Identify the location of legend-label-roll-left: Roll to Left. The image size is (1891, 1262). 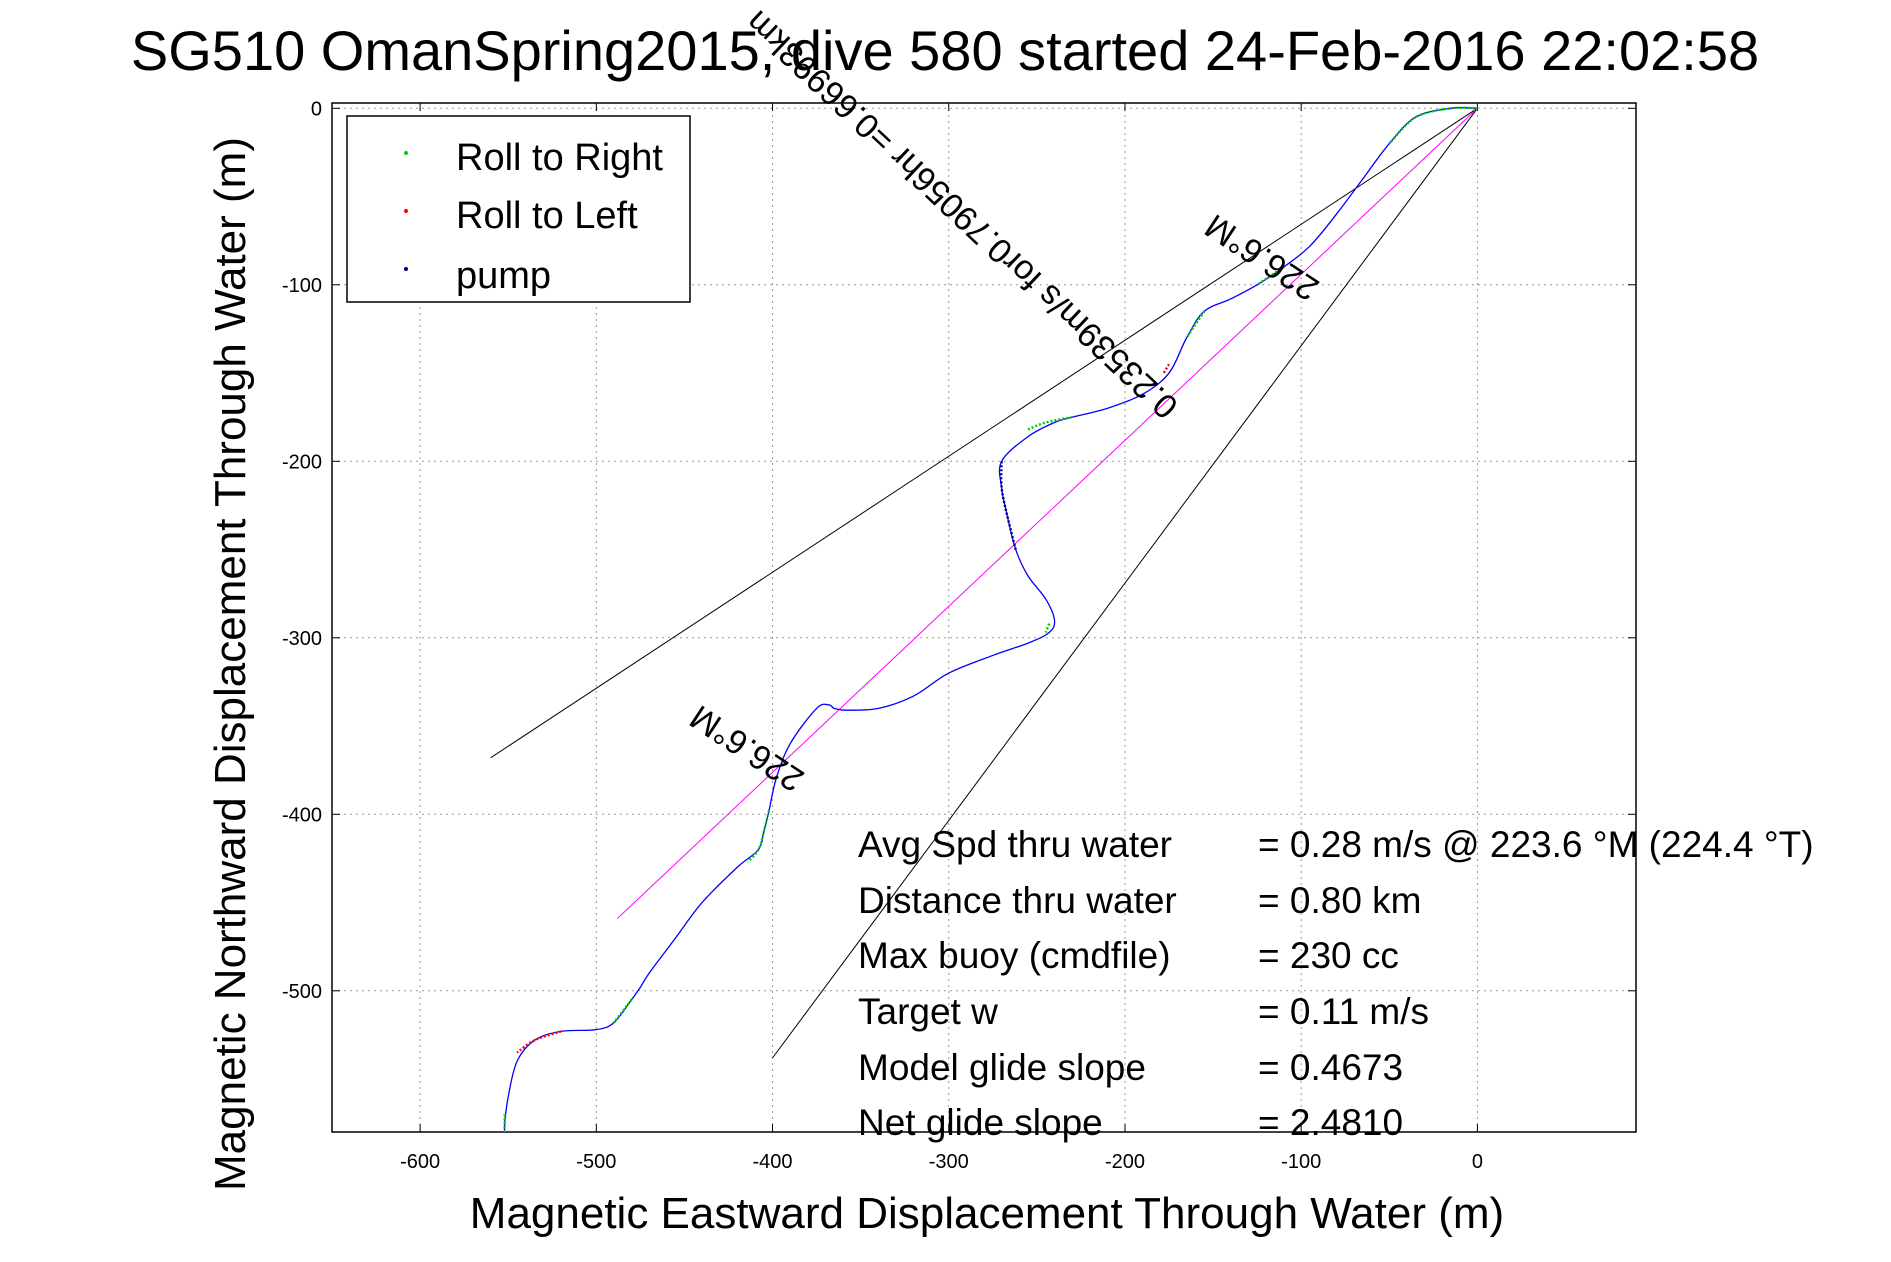
(547, 216).